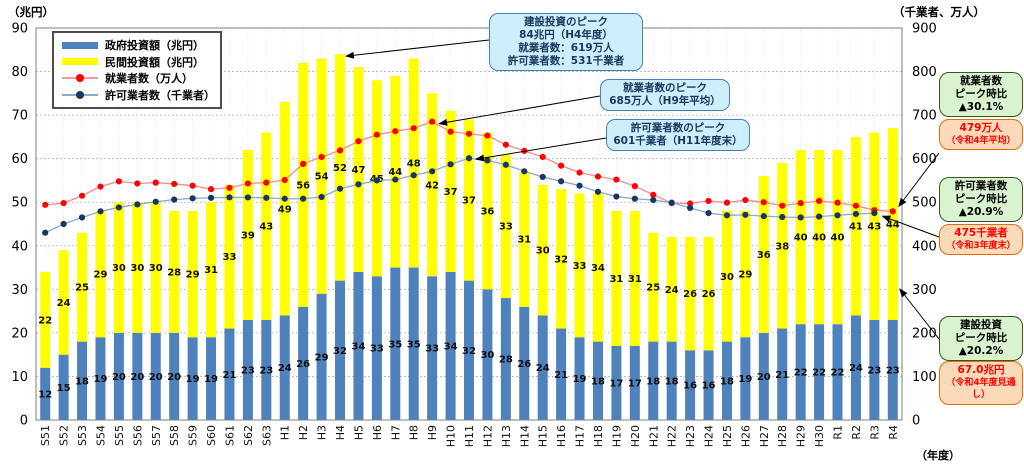 This screenshot has height=475, width=1024. I want to click on government-value-label: 26, so click(303, 364).